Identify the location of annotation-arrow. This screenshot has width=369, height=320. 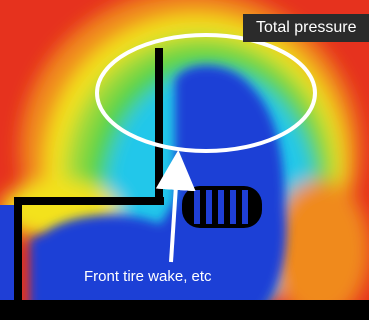
(175, 206).